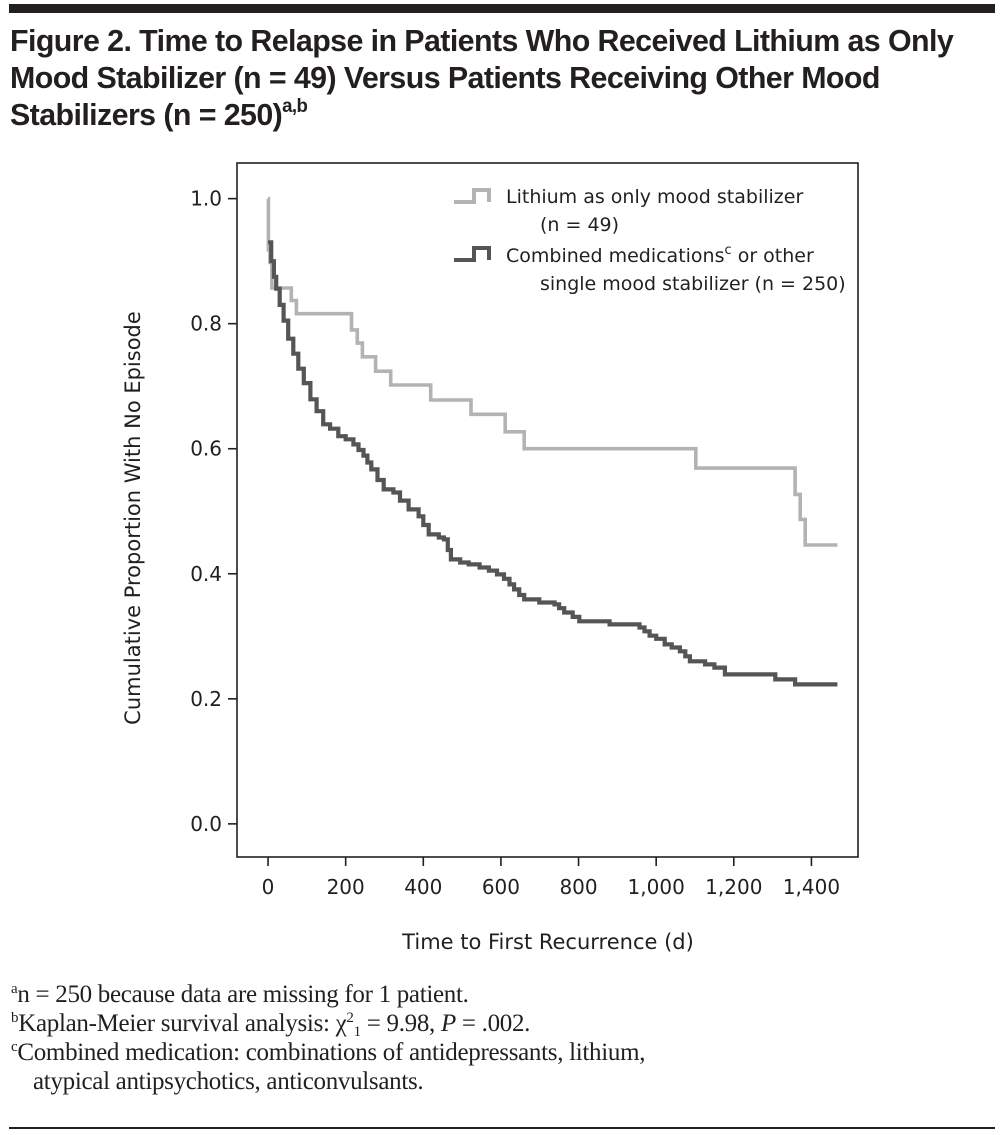  What do you see at coordinates (578, 887) in the screenshot?
I see `x-tick-label: 800` at bounding box center [578, 887].